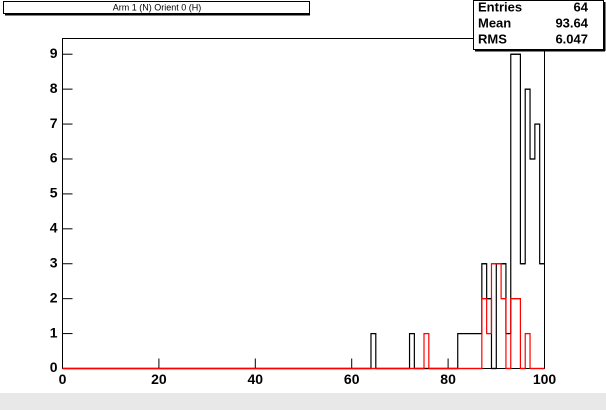 Image resolution: width=606 pixels, height=410 pixels. Describe the element at coordinates (54, 53) in the screenshot. I see `y-tick-label: 9` at that location.